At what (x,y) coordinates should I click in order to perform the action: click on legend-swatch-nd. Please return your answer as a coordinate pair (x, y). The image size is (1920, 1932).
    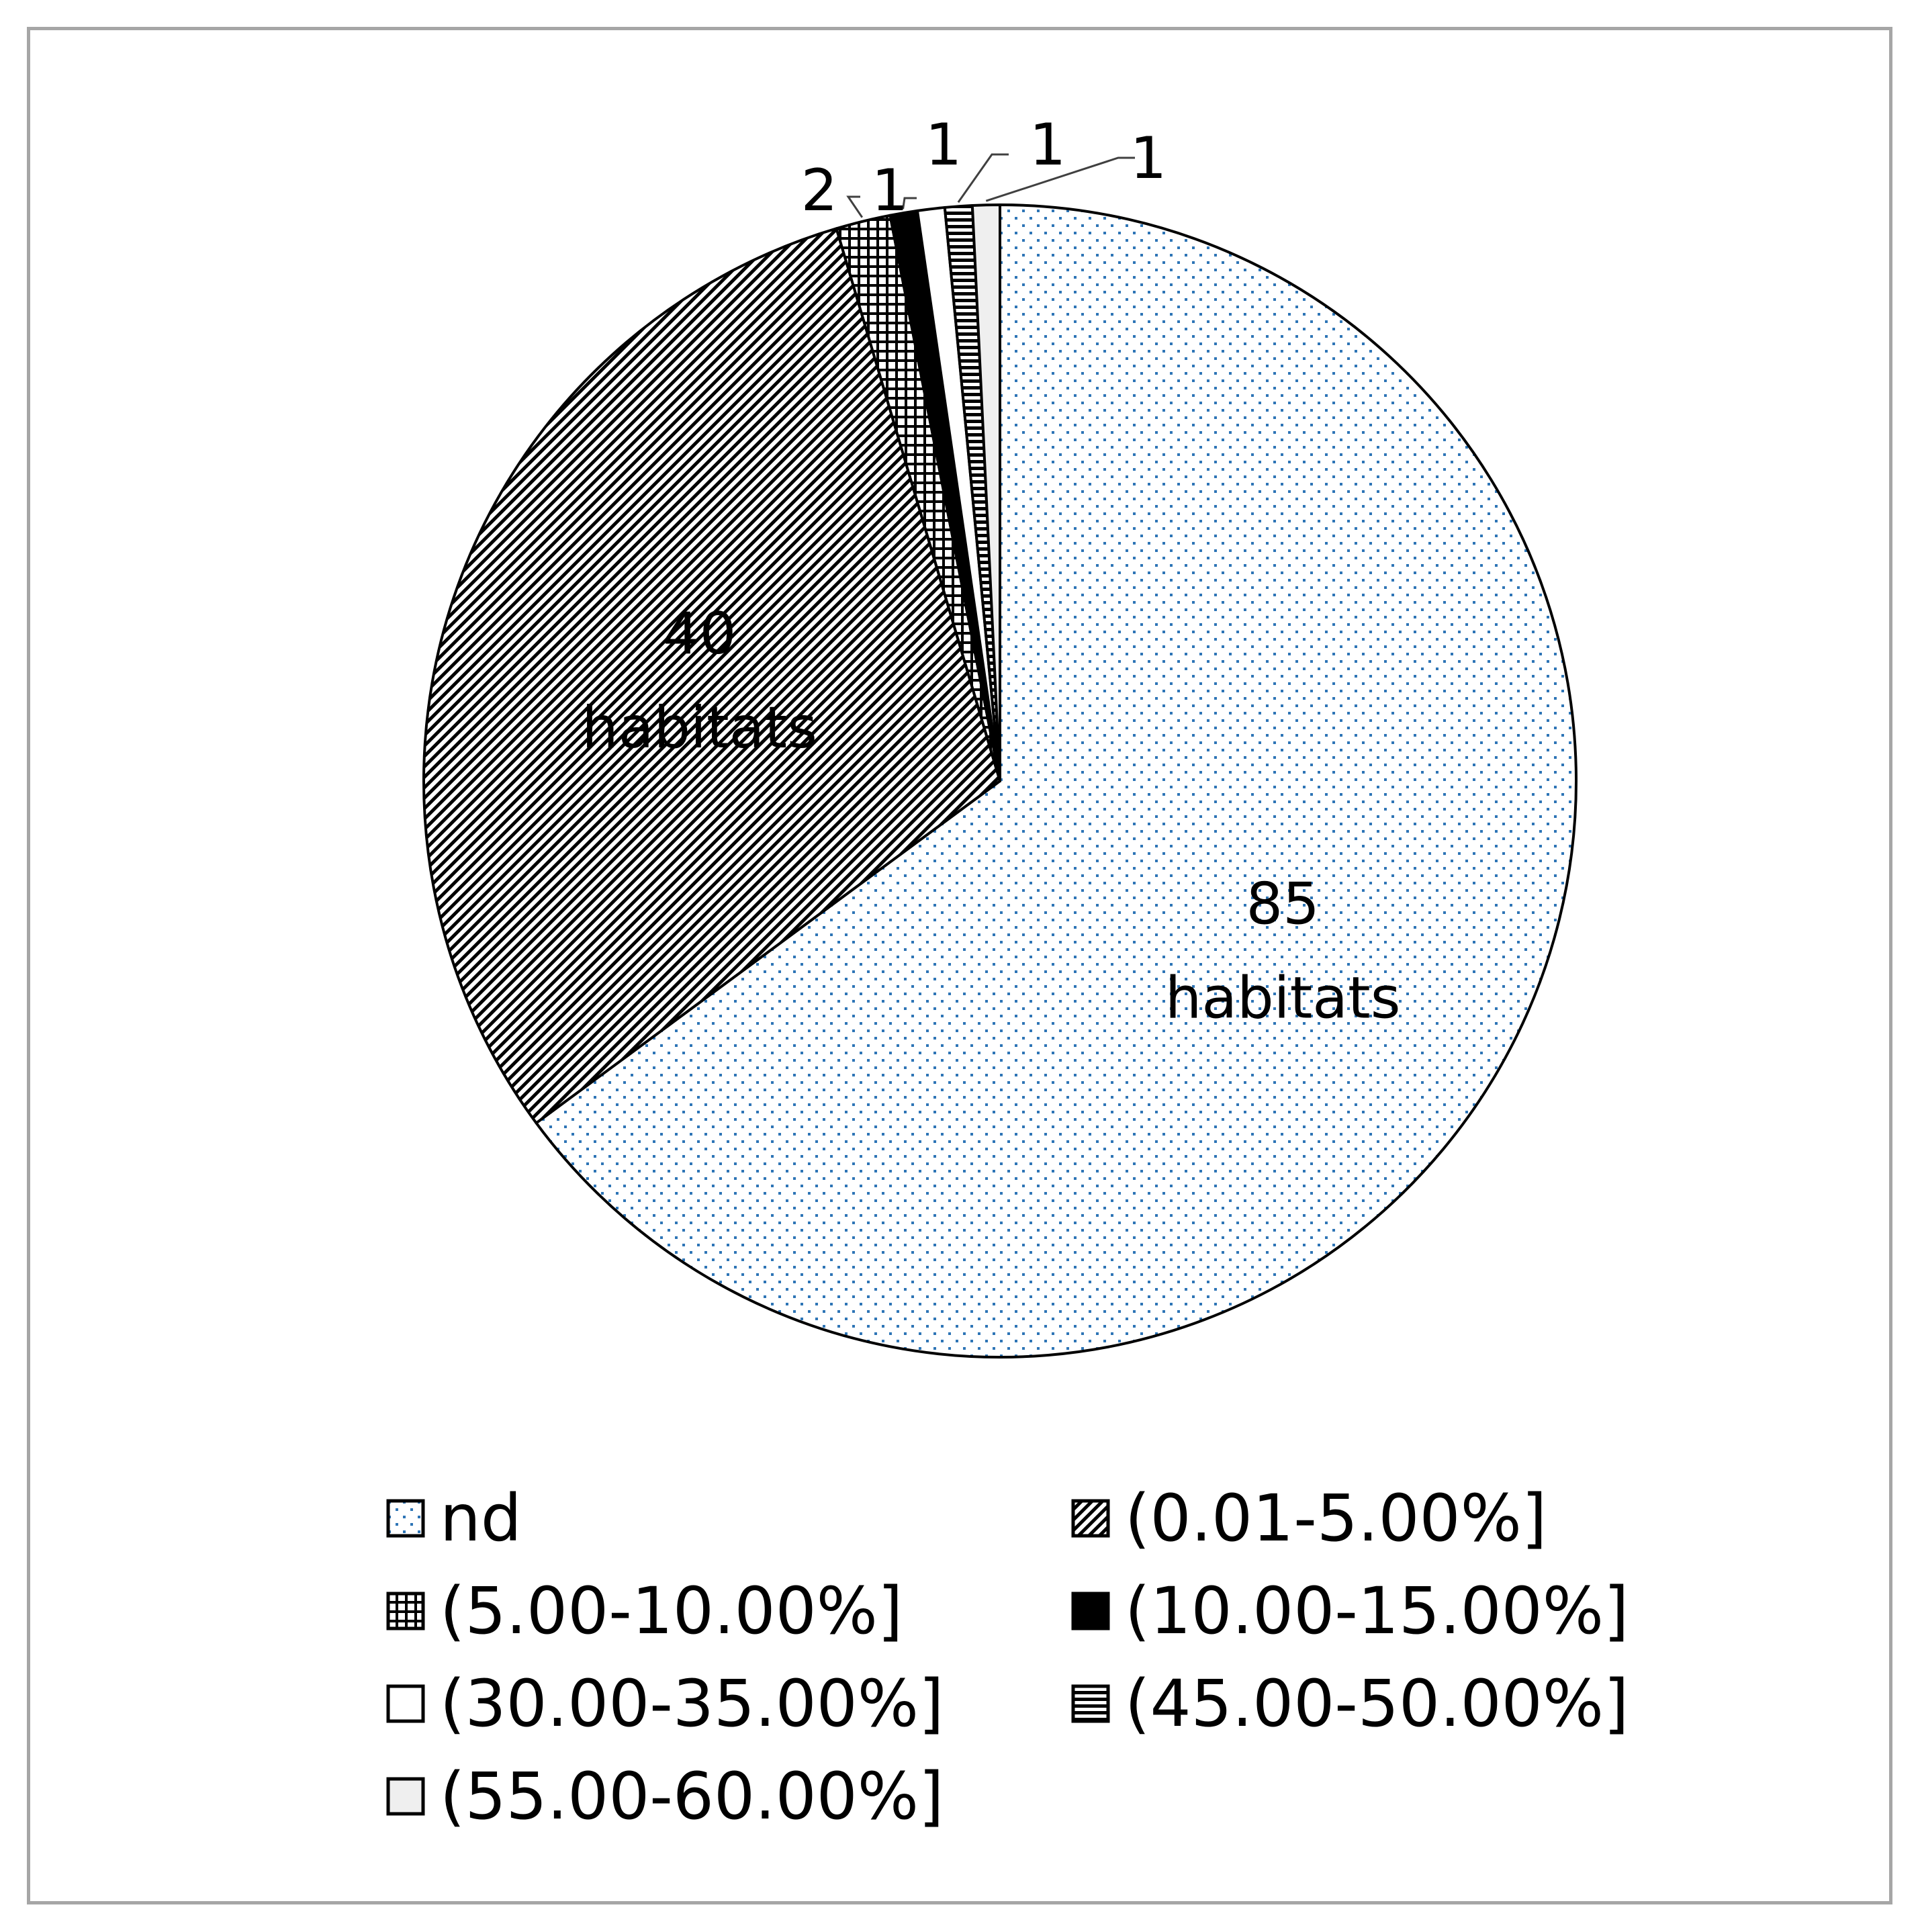
    Looking at the image, I should click on (405, 1518).